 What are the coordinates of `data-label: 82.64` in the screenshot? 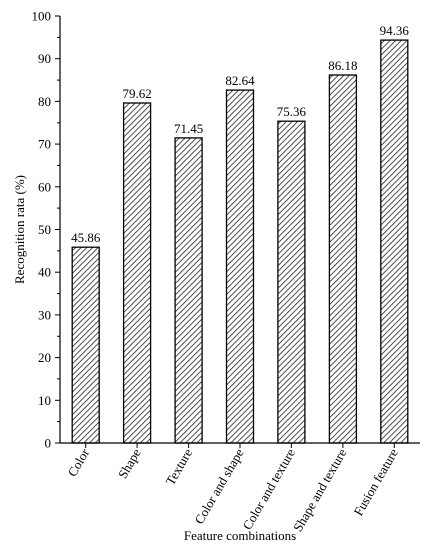 It's located at (240, 80).